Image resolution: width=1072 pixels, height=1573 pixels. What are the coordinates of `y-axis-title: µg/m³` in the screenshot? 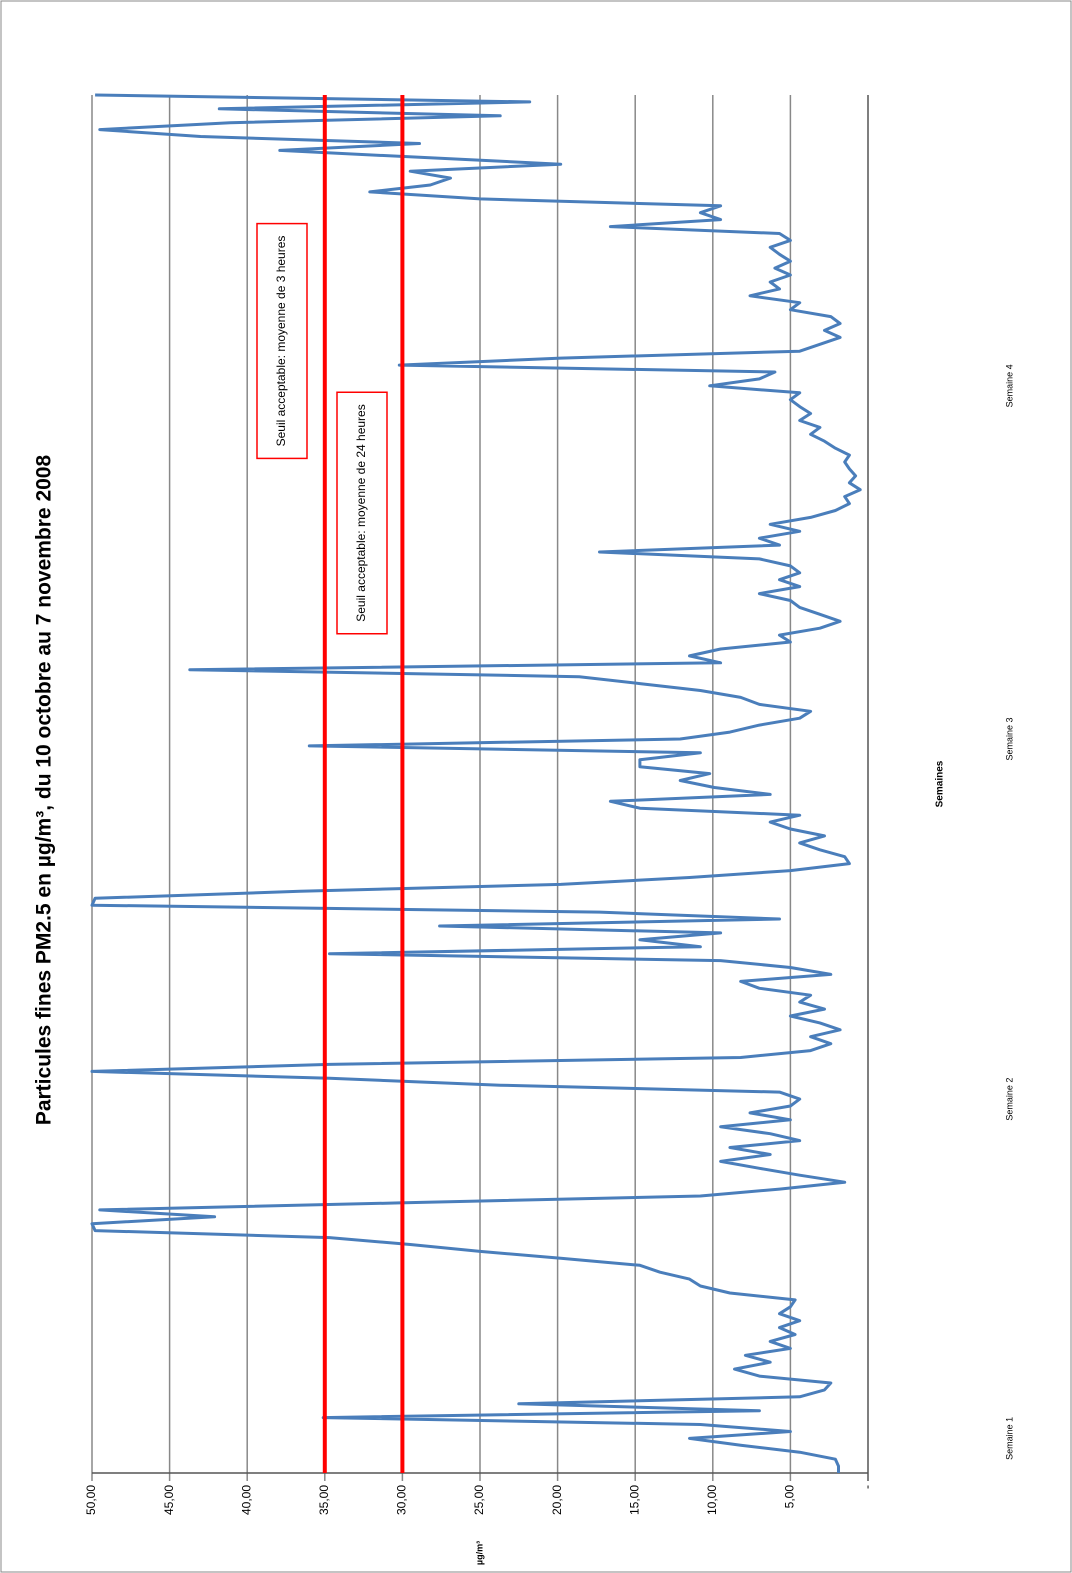 It's located at (479, 1553).